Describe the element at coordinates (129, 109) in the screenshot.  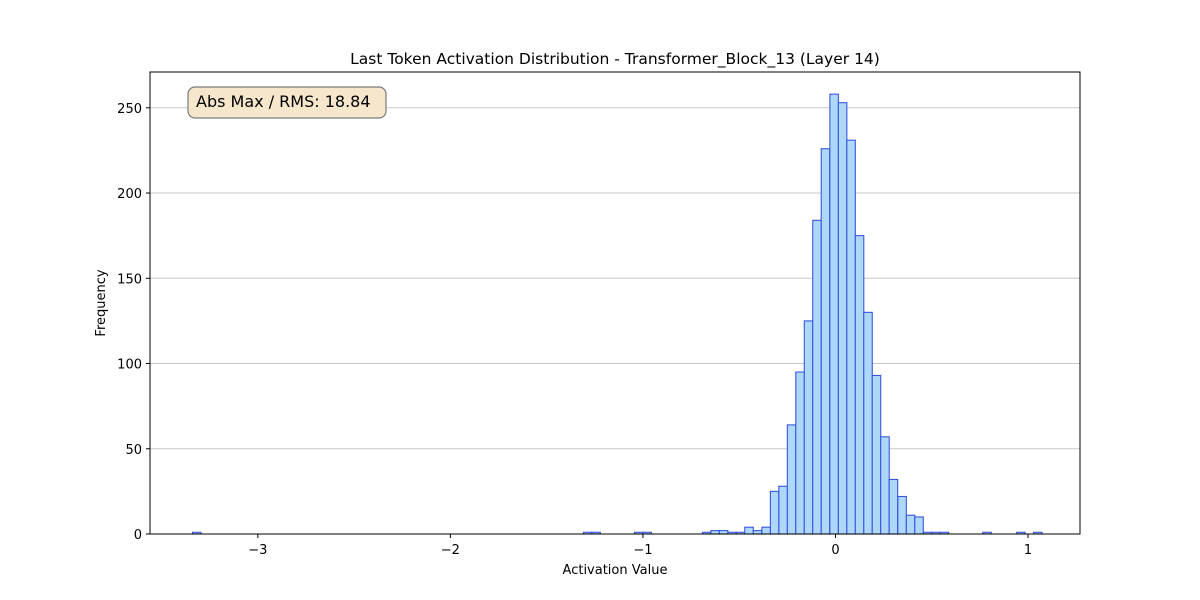
I see `y-tick-label: 250` at that location.